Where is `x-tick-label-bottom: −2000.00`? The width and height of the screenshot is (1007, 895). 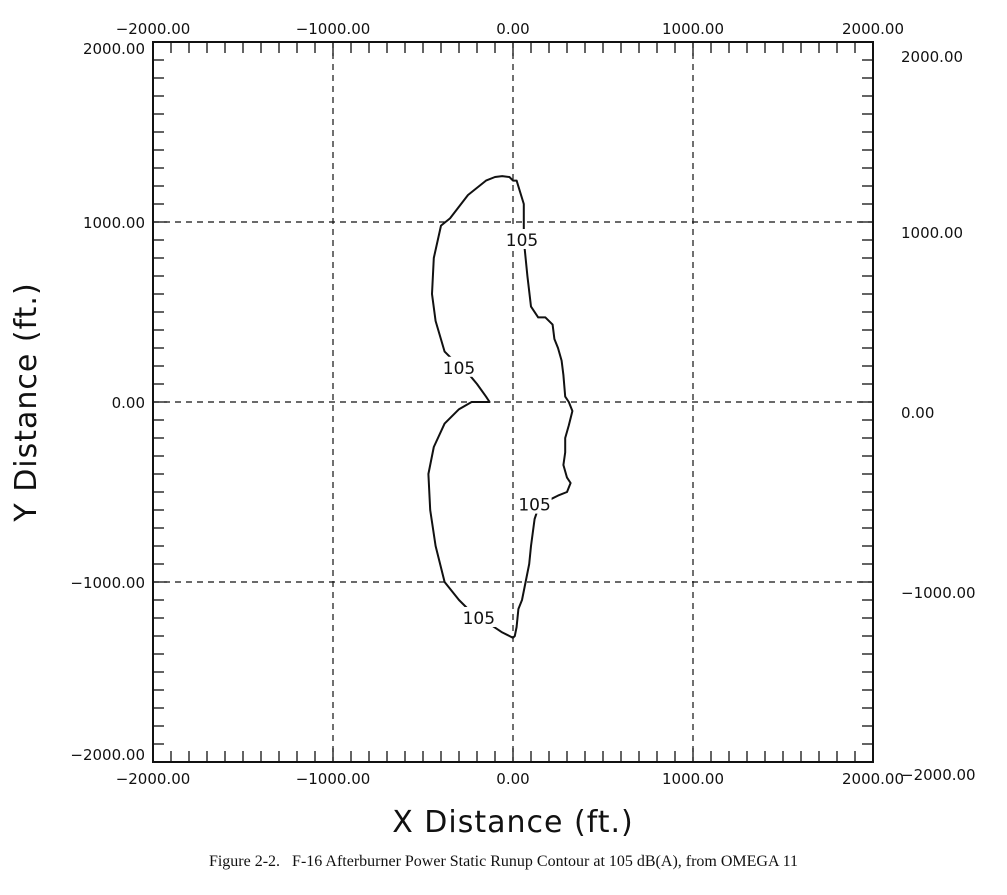
x-tick-label-bottom: −2000.00 is located at coordinates (153, 779).